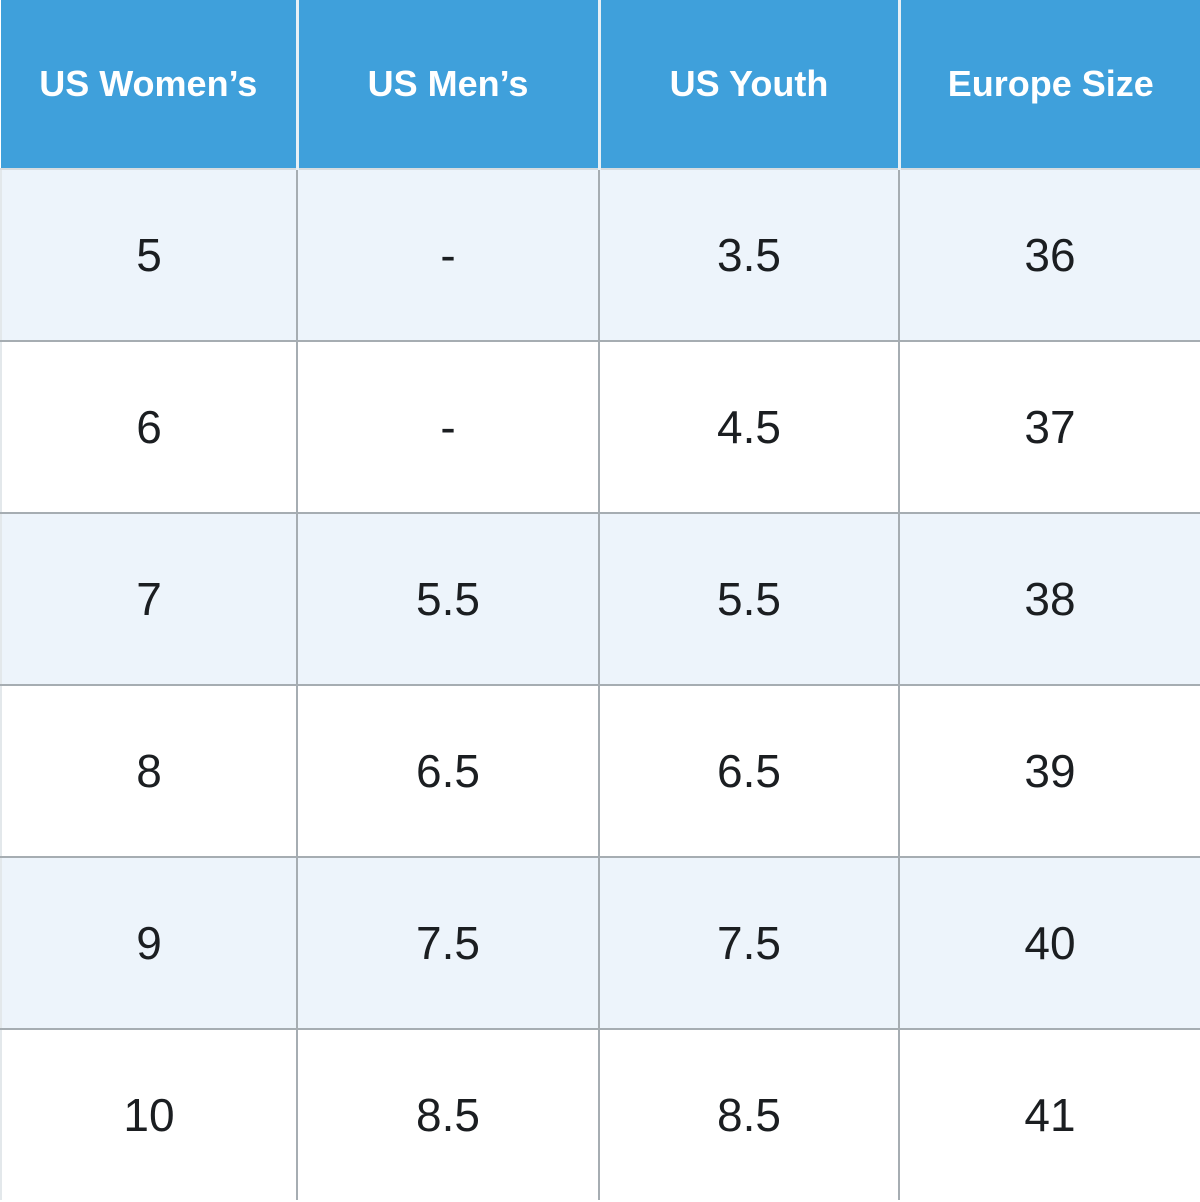  I want to click on table-cell: 8, so click(149, 771).